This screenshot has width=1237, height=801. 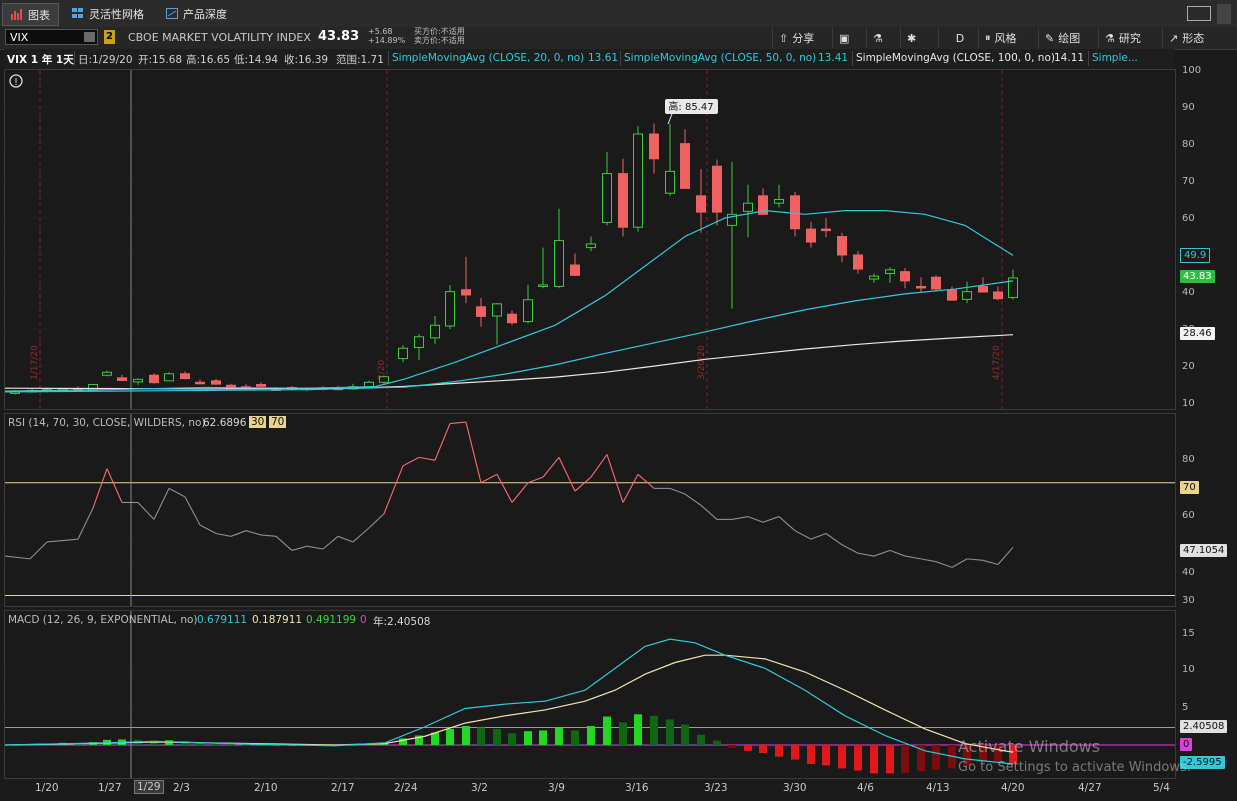 I want to click on sma100-value: 14.11, so click(x=1069, y=58).